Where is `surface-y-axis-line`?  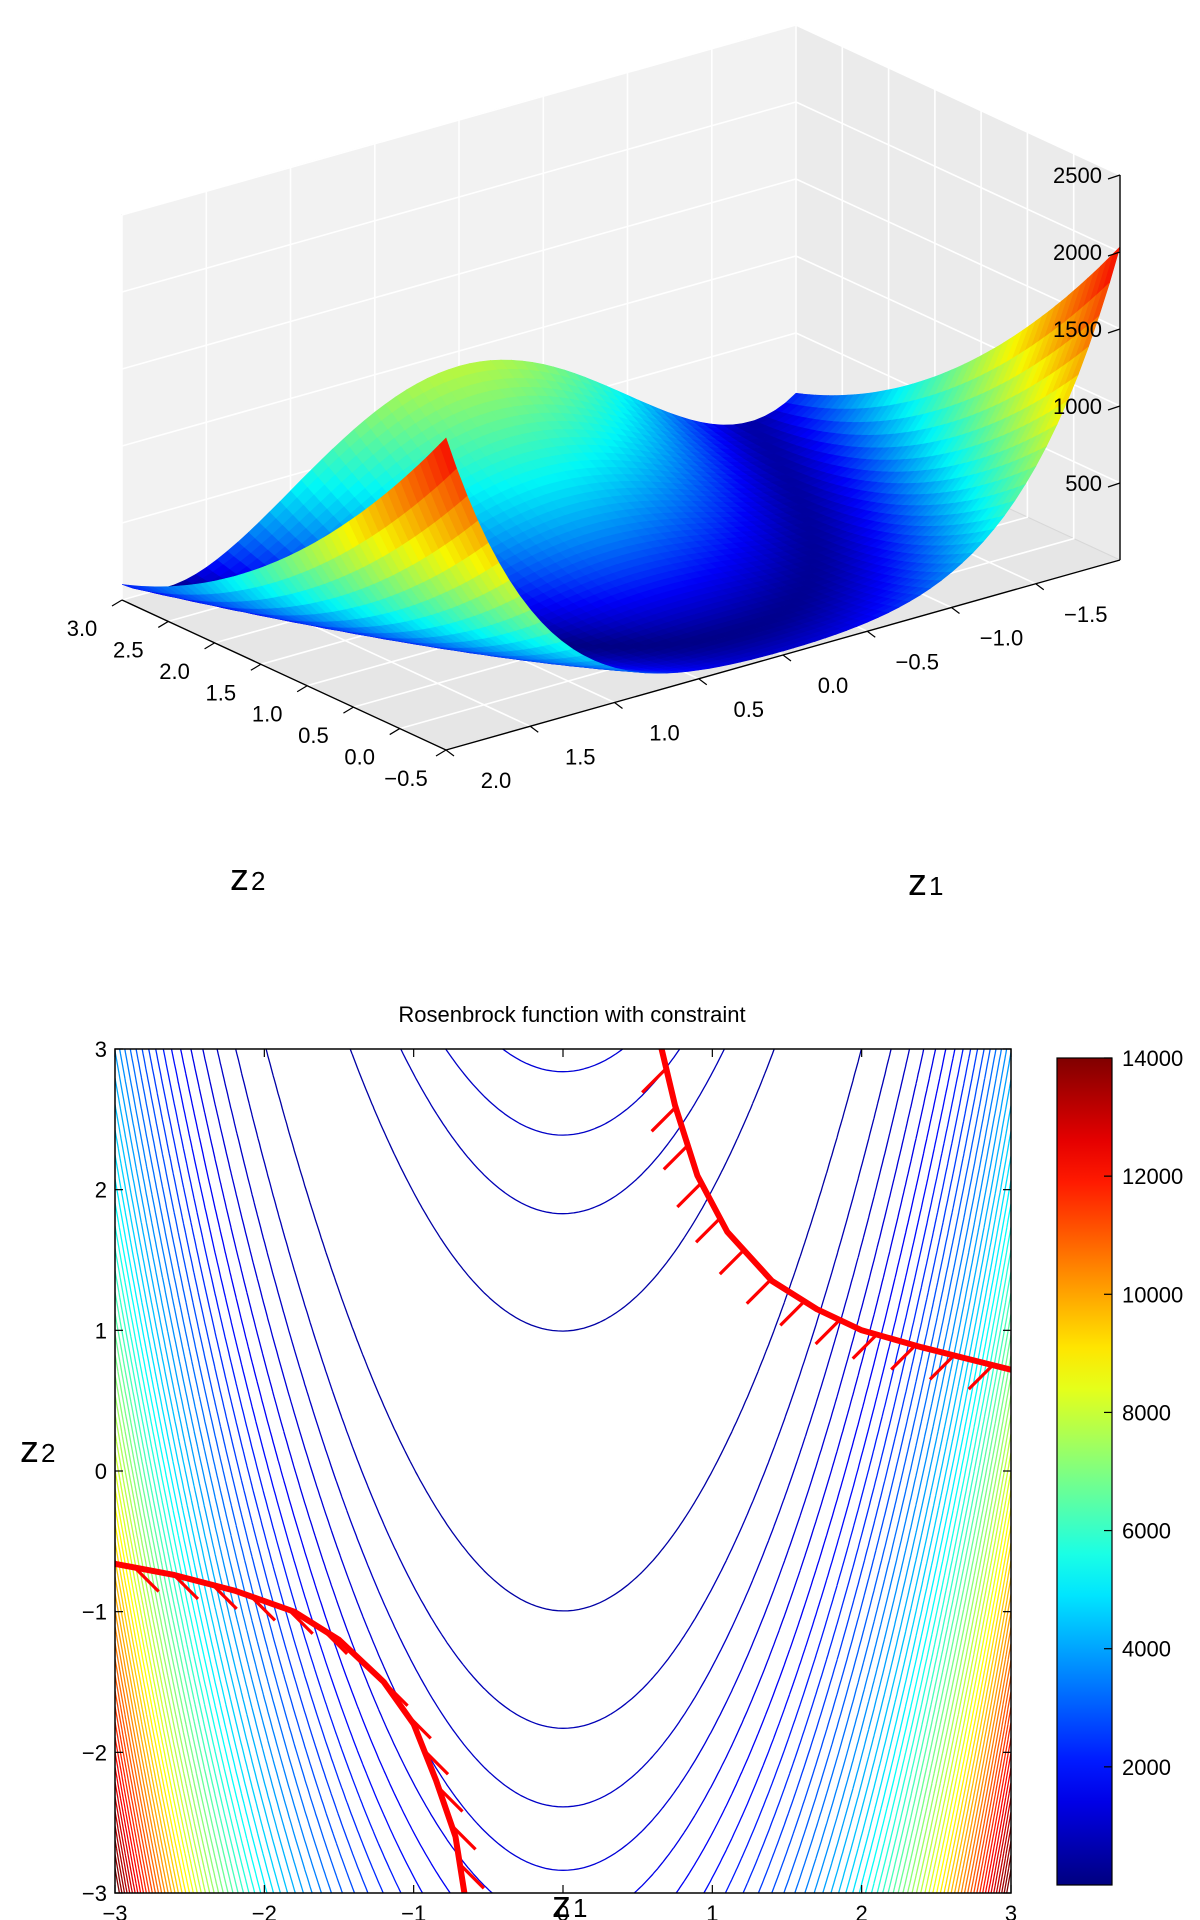 surface-y-axis-line is located at coordinates (284, 675).